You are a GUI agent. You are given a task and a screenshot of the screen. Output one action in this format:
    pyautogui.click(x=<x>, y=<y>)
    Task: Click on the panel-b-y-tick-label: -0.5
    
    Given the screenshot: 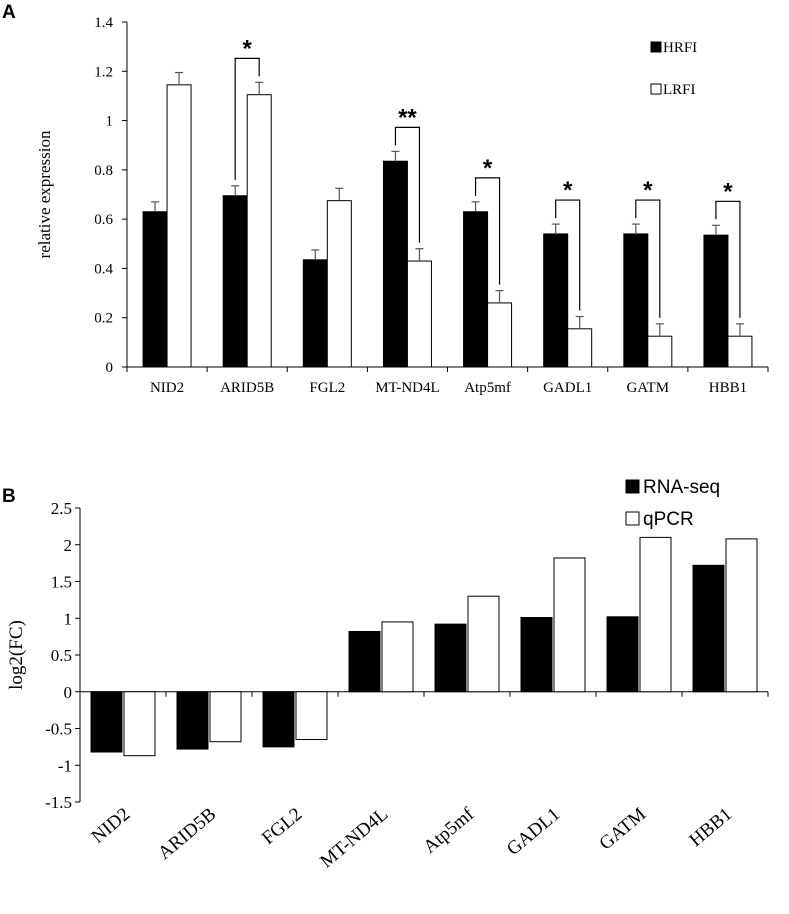 What is the action you would take?
    pyautogui.click(x=58, y=729)
    